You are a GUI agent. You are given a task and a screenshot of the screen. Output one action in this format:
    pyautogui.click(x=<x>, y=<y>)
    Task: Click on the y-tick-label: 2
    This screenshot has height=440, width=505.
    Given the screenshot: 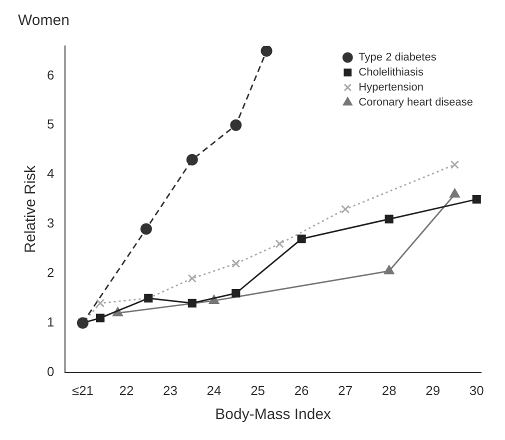 What is the action you would take?
    pyautogui.click(x=50, y=272)
    